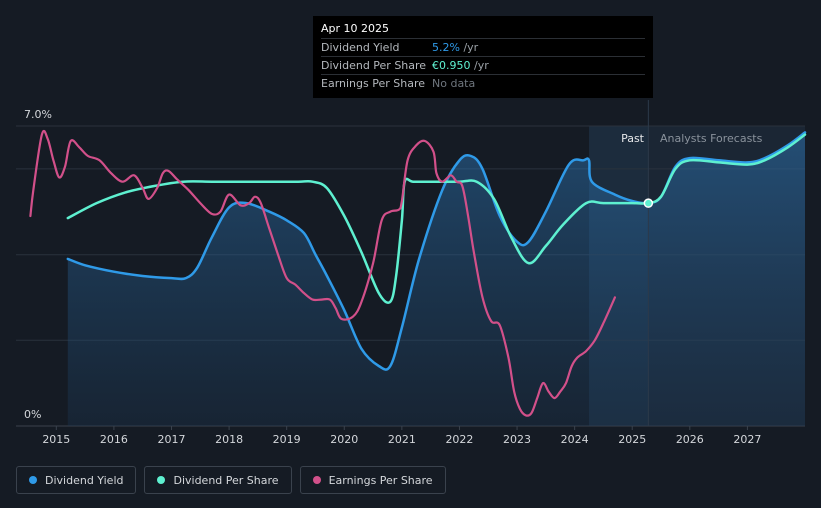  I want to click on x-tick-label: 2024, so click(575, 439).